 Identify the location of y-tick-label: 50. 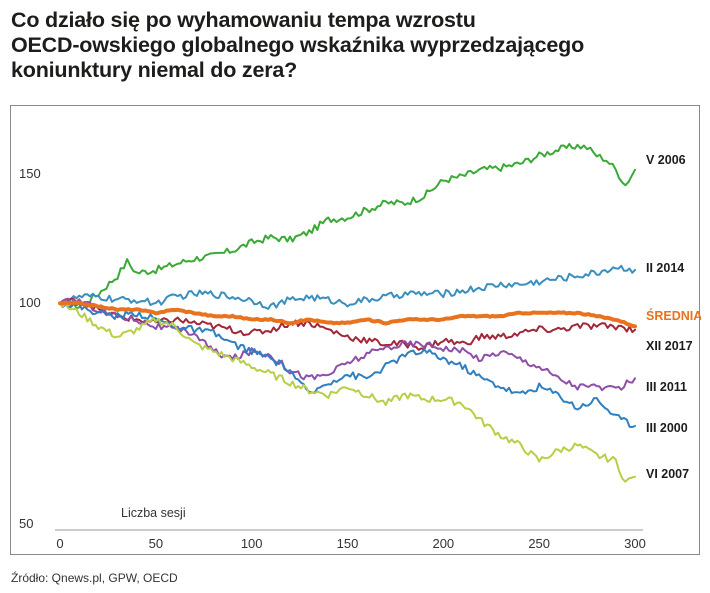
(26, 523).